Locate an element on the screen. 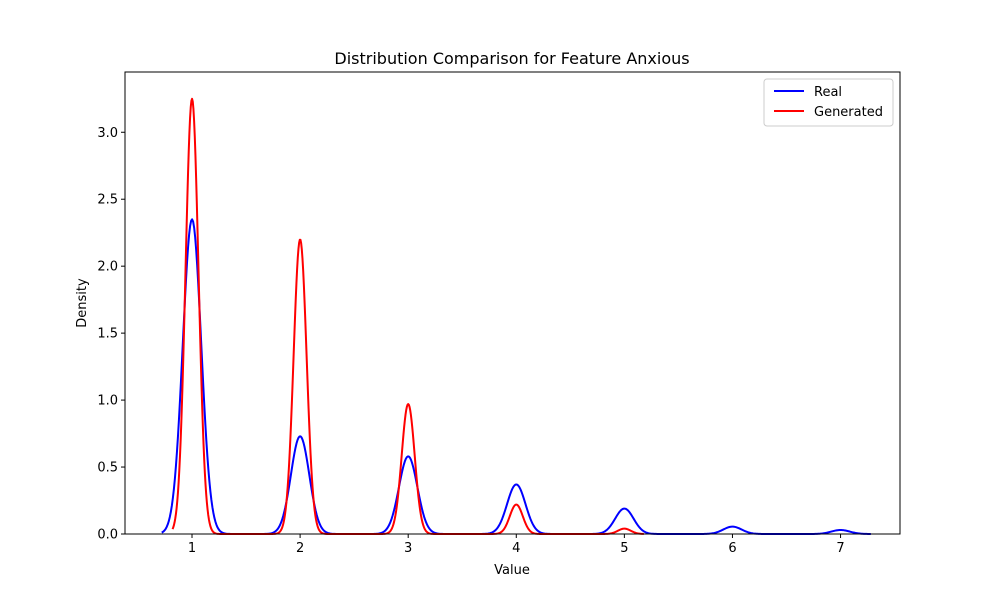 The height and width of the screenshot is (600, 1000). y-tick-label: 2.0 is located at coordinates (107, 267).